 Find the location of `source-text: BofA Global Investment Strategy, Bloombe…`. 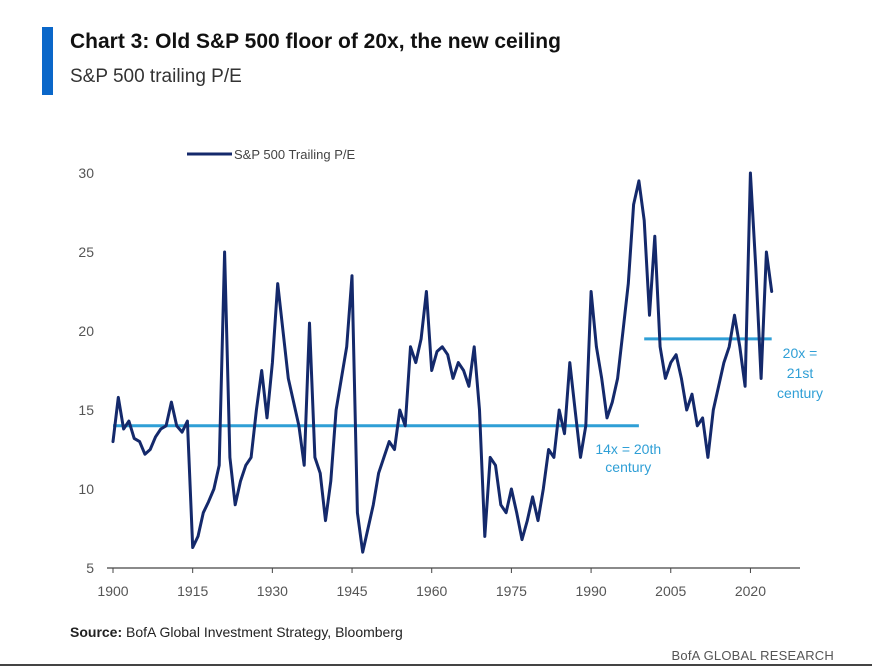

source-text: BofA Global Investment Strategy, Bloombe… is located at coordinates (264, 632).